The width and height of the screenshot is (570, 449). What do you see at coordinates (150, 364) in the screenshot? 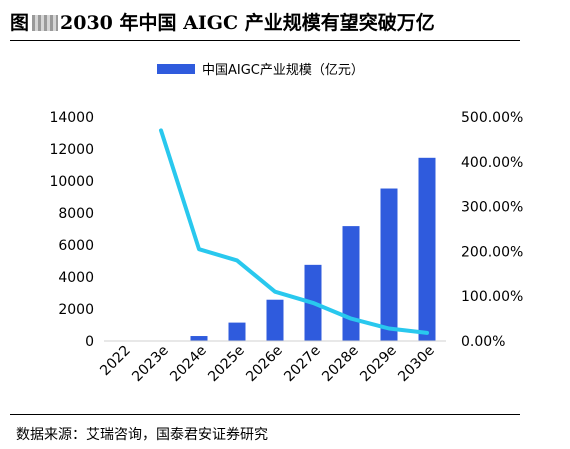
I see `x-tick-label: 2023e` at bounding box center [150, 364].